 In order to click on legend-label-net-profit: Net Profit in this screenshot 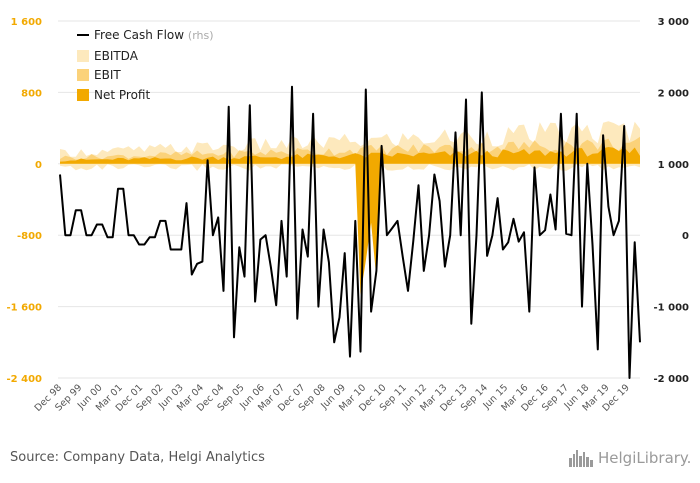, I will do `click(122, 95)`.